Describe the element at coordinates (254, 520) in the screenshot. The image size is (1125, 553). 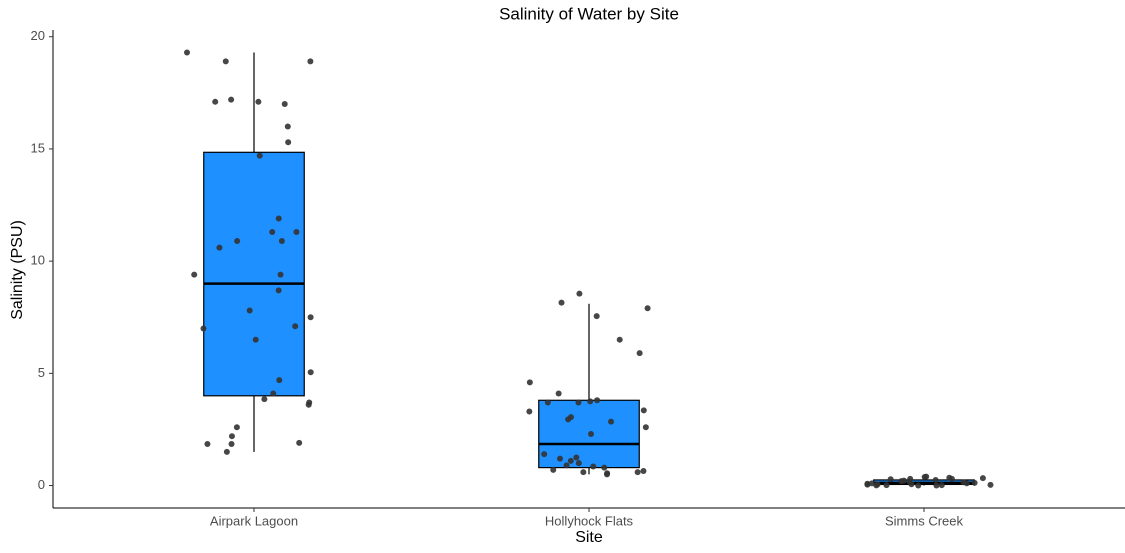
I see `x-tick-label: Airpark Lagoon` at that location.